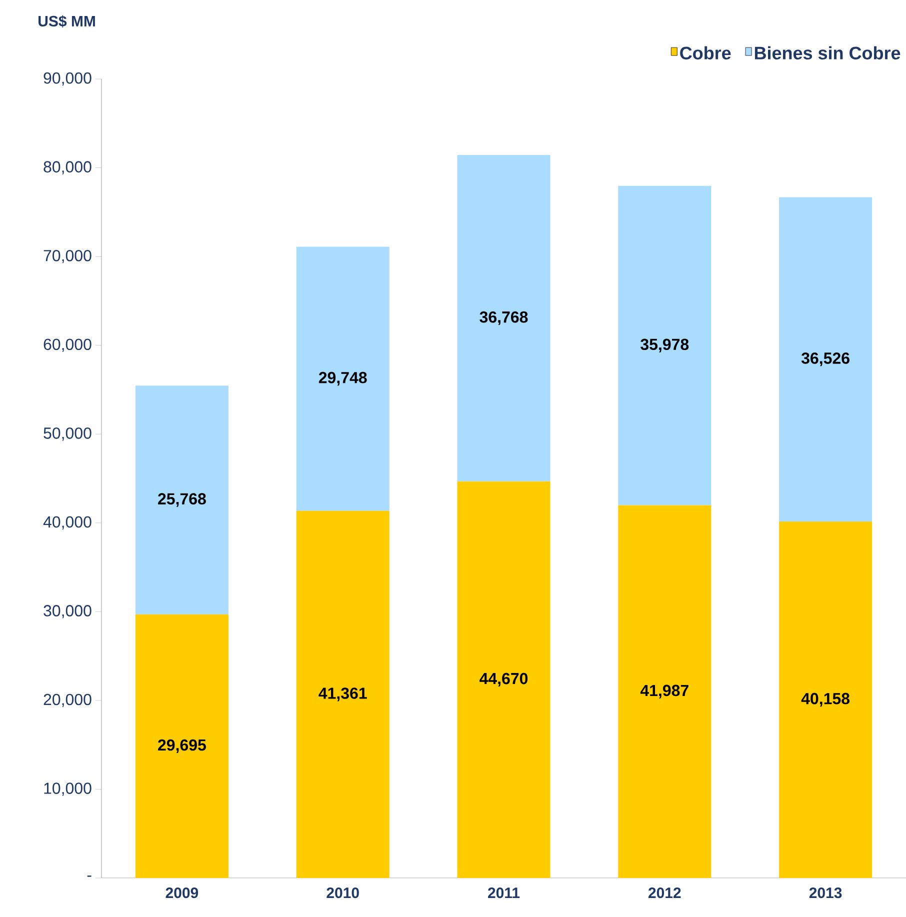 Image resolution: width=906 pixels, height=917 pixels. Describe the element at coordinates (342, 893) in the screenshot. I see `x-tick-label: 2010` at that location.